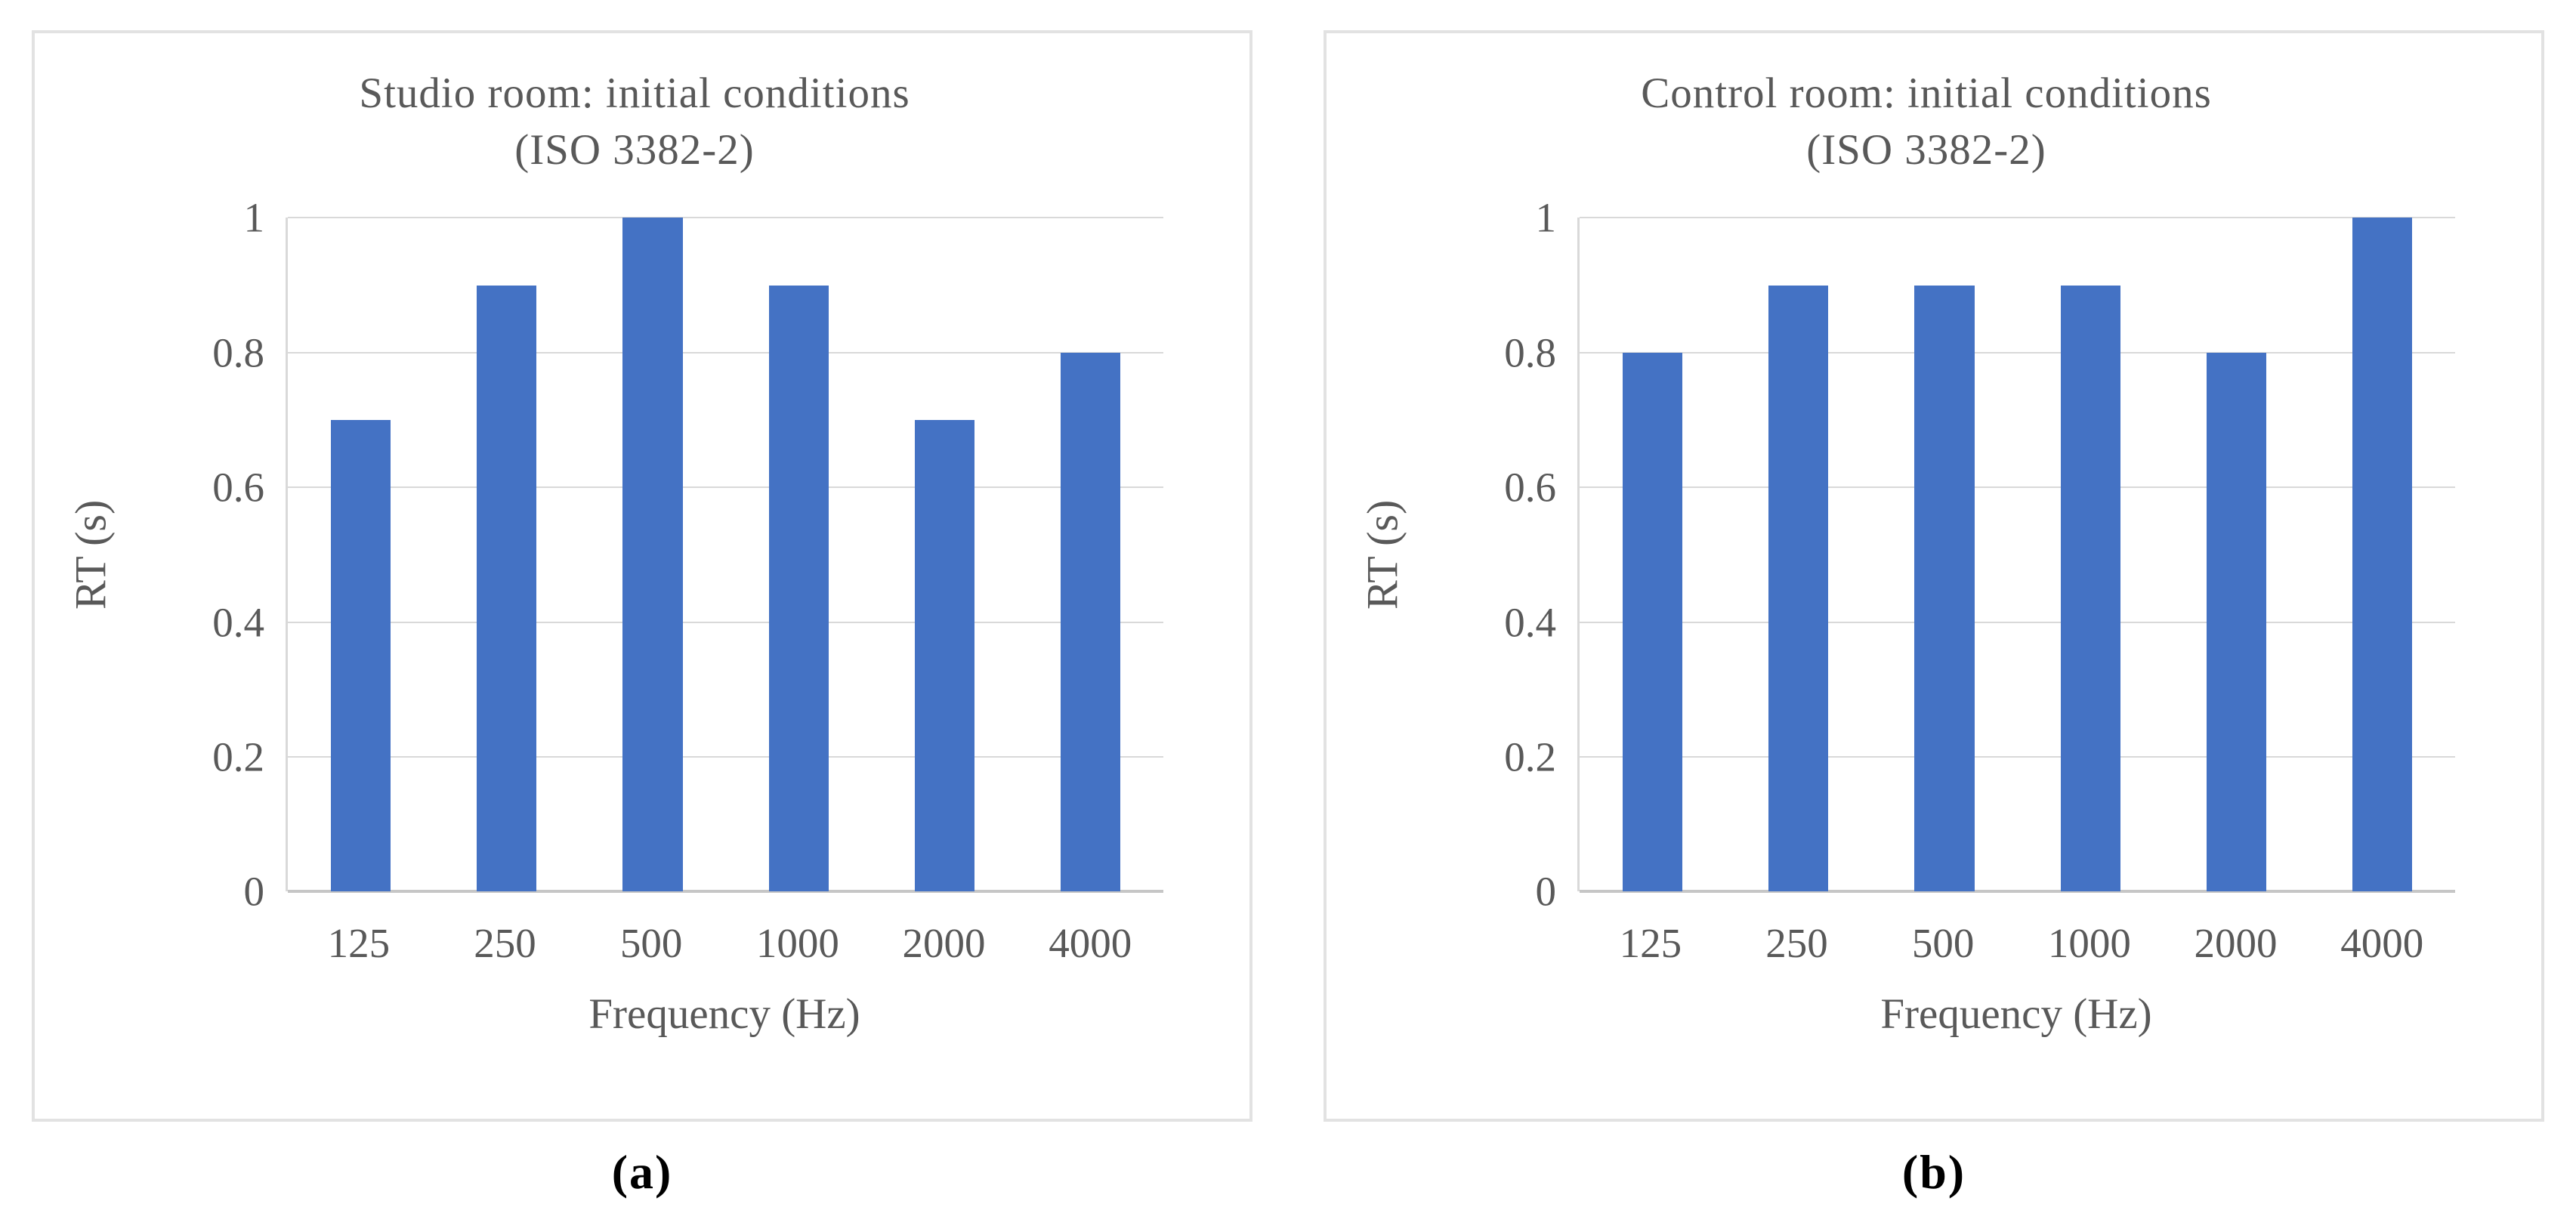 Image resolution: width=2576 pixels, height=1232 pixels. What do you see at coordinates (1933, 1172) in the screenshot?
I see `subfigure-caption-b: (b)` at bounding box center [1933, 1172].